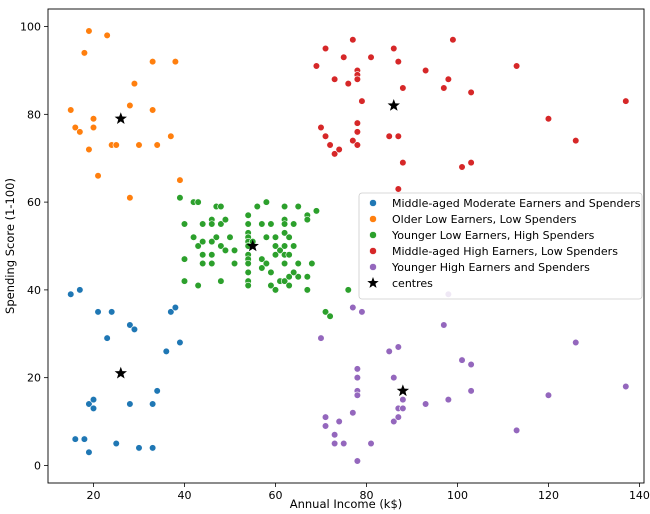  What do you see at coordinates (493, 235) in the screenshot?
I see `legend-label: Younger Low Earners, High Spenders` at bounding box center [493, 235].